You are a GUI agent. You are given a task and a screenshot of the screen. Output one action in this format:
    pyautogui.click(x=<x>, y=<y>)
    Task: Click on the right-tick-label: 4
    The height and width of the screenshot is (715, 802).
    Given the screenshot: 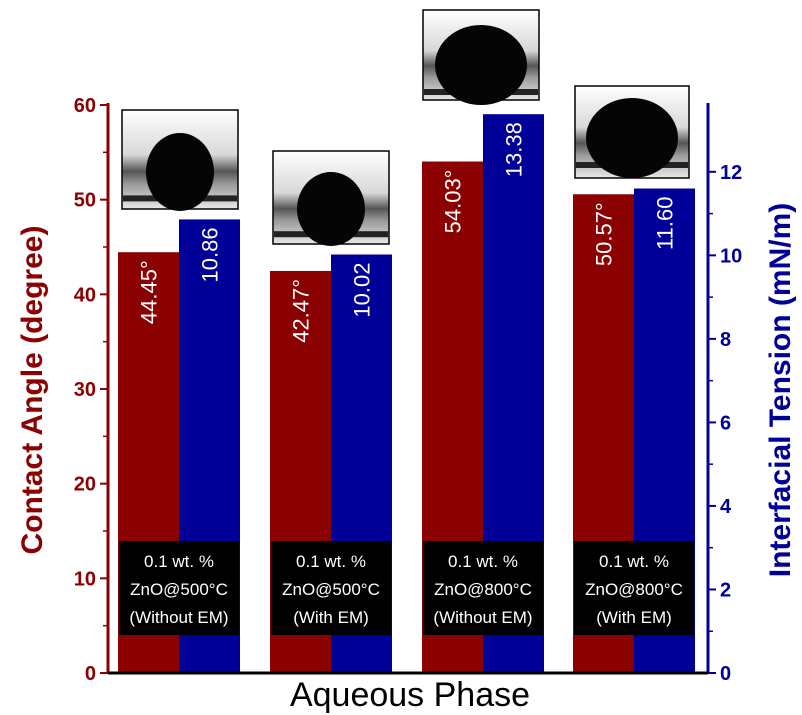 What is the action you would take?
    pyautogui.click(x=726, y=507)
    